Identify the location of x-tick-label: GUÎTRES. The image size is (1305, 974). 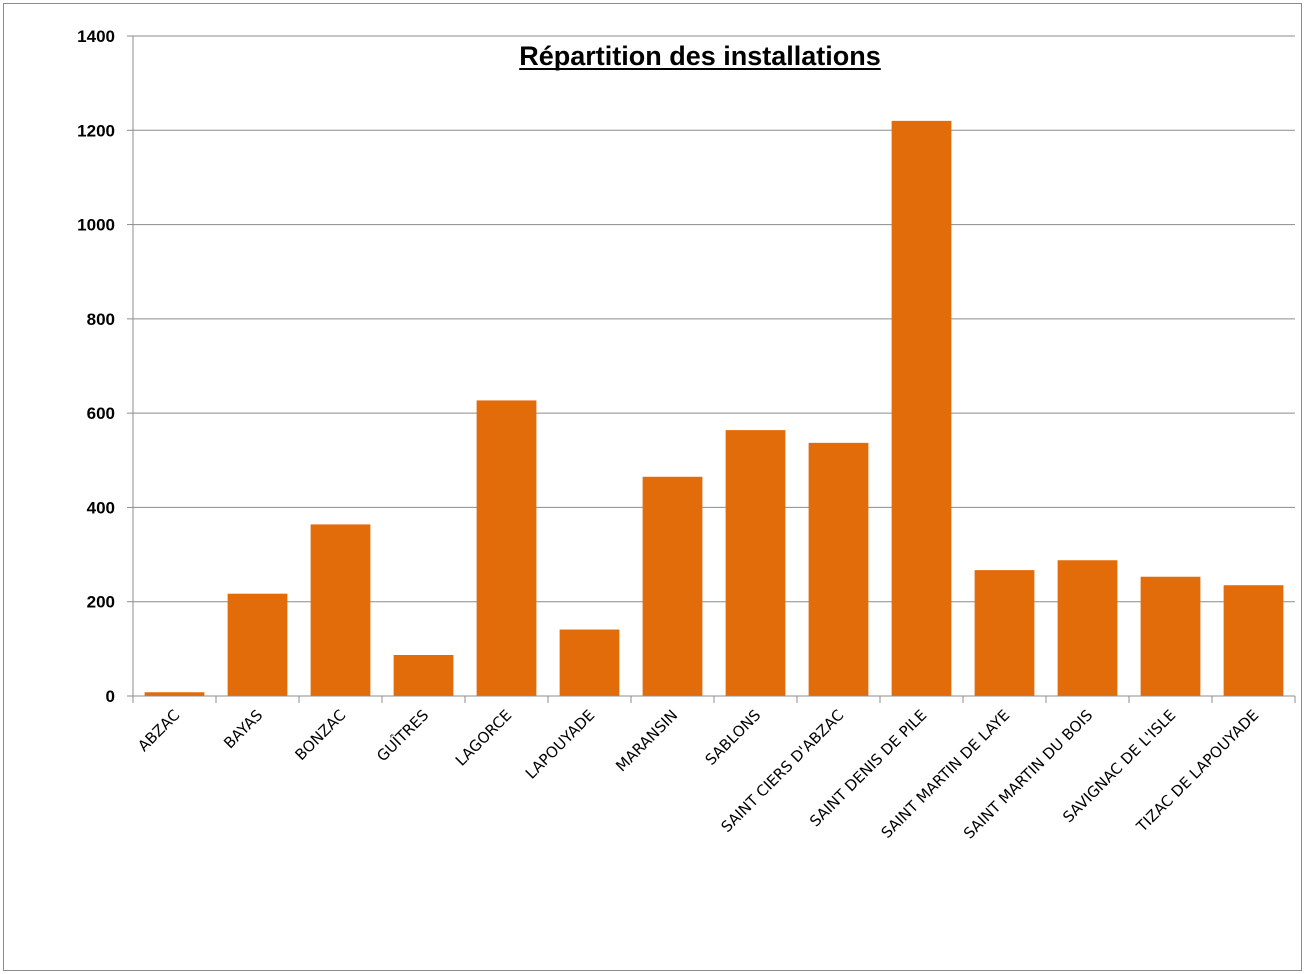
(402, 735).